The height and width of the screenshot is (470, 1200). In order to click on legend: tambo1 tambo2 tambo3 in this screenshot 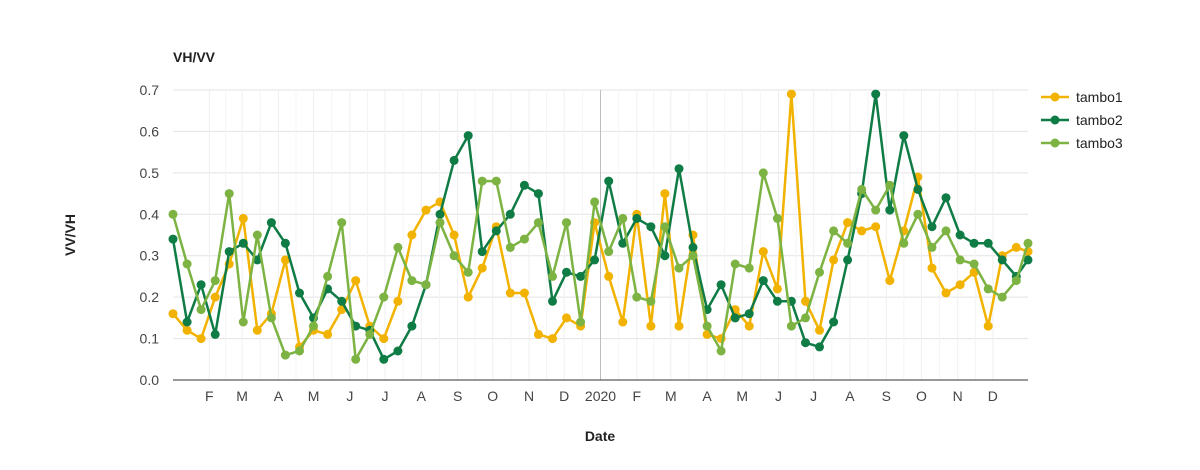, I will do `click(1082, 120)`.